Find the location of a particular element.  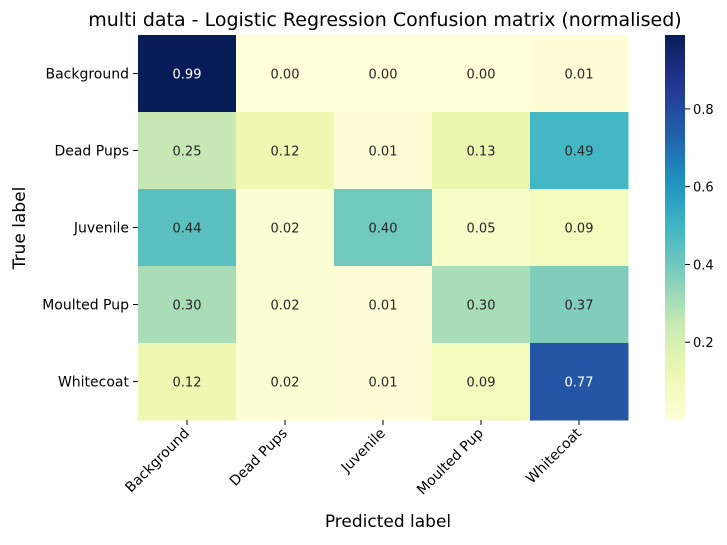

cell-value-label: 0.49 is located at coordinates (579, 152).